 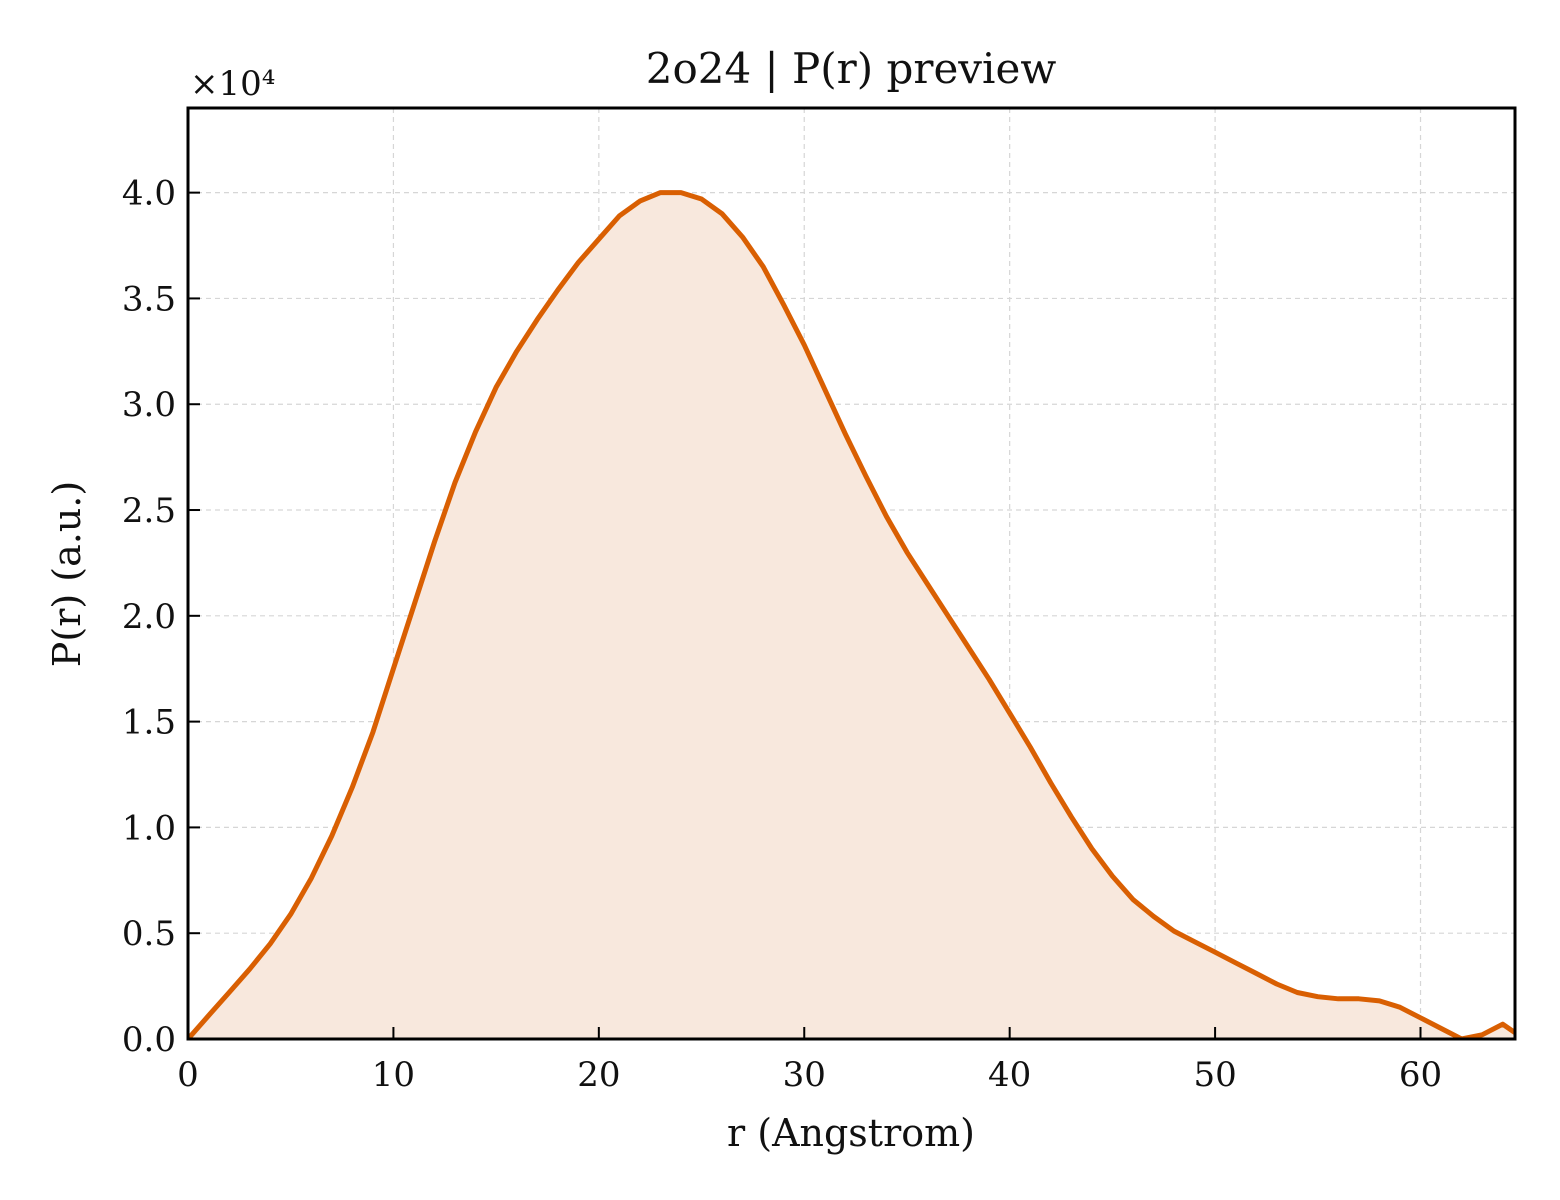 What do you see at coordinates (149, 405) in the screenshot?
I see `y-tick-label: 3.0` at bounding box center [149, 405].